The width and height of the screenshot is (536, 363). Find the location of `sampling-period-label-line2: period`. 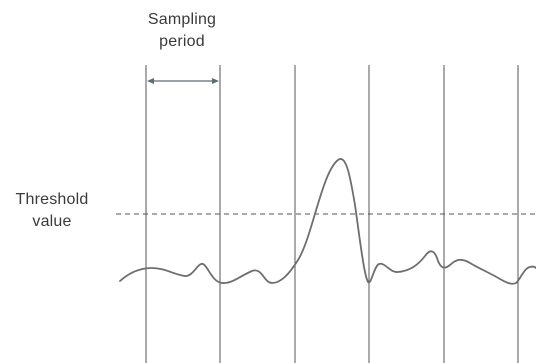

sampling-period-label-line2: period is located at coordinates (182, 41).